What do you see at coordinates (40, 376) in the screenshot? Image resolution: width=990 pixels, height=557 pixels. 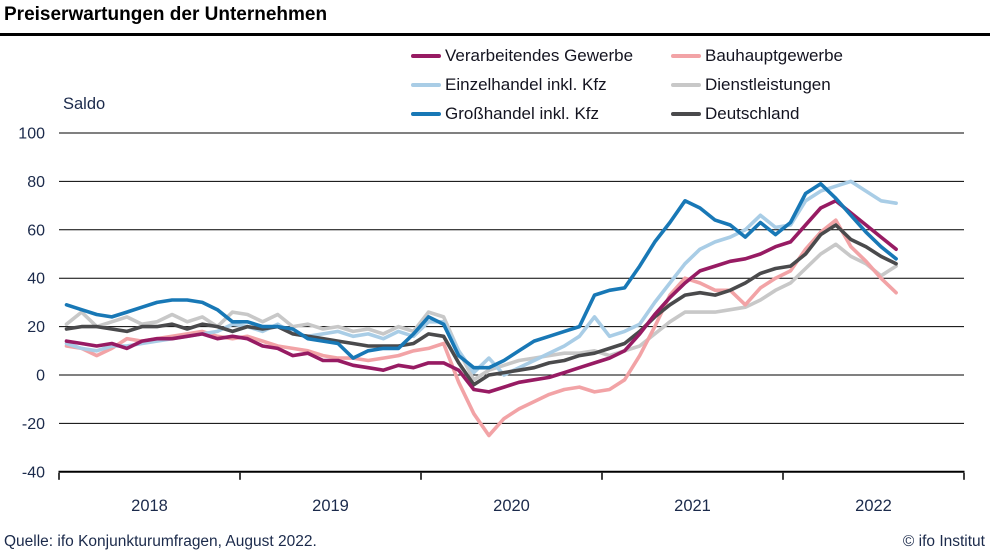 I see `y-tick-label: 0` at bounding box center [40, 376].